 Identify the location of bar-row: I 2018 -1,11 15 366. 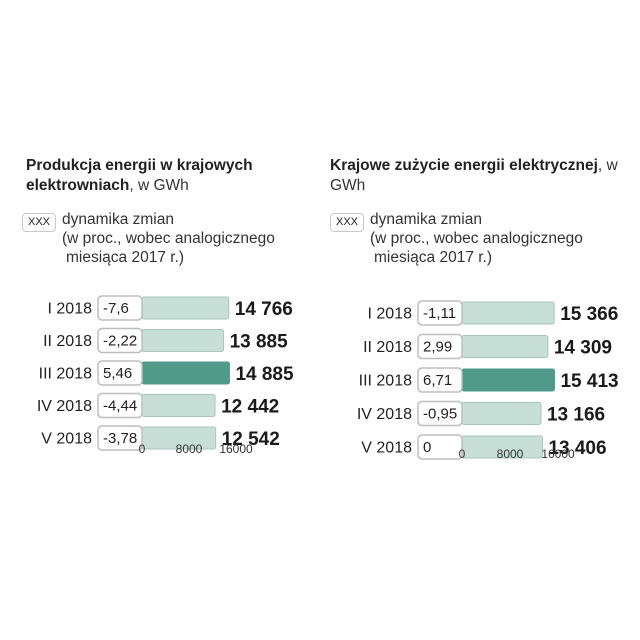
(493, 313).